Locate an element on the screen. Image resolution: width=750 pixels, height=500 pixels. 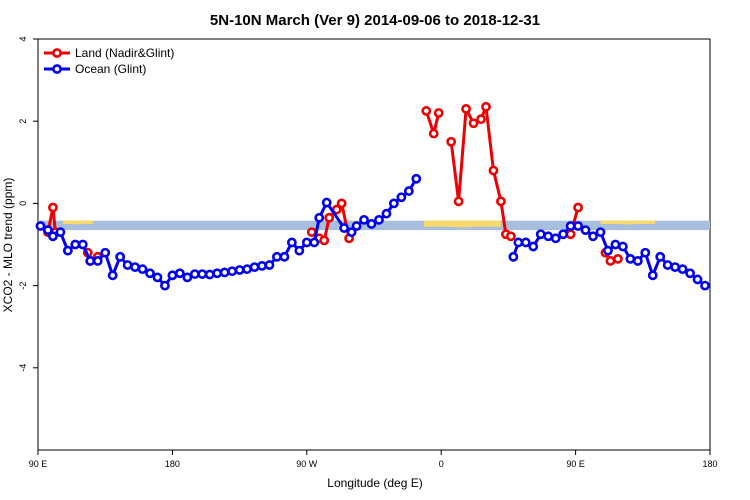
x-tick-label: 90 E is located at coordinates (575, 464).